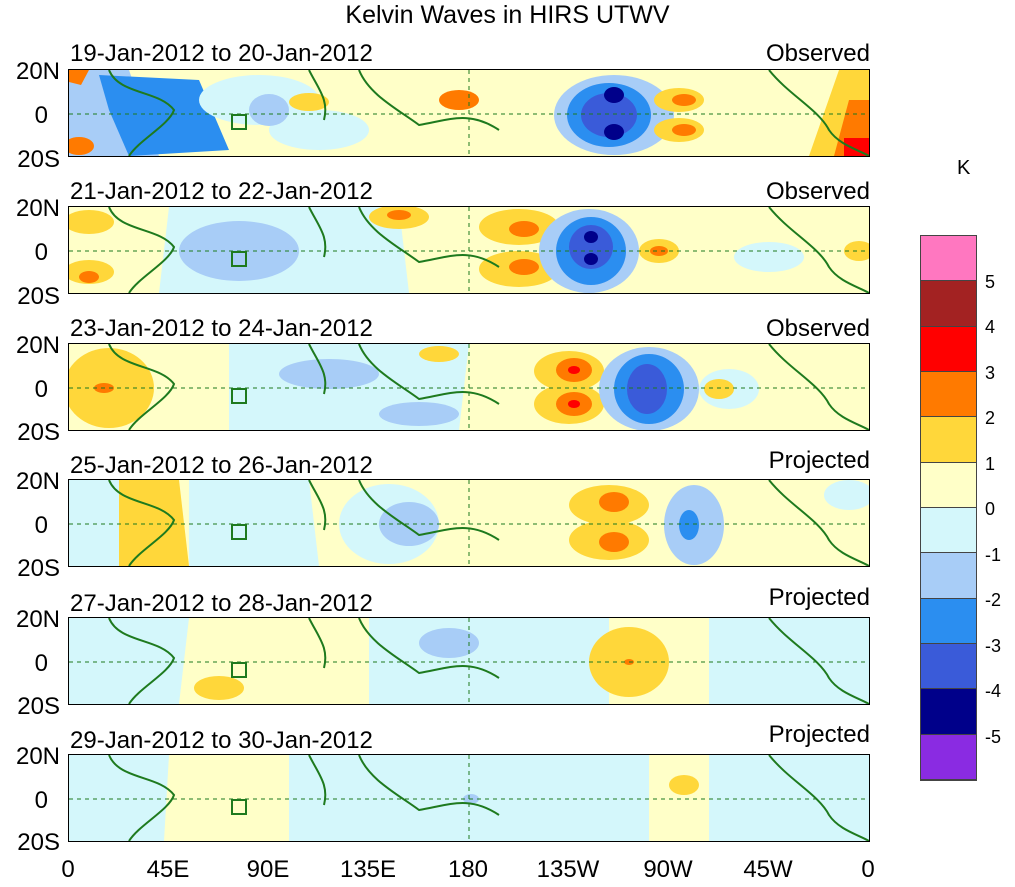  Describe the element at coordinates (817, 328) in the screenshot. I see `panel-3-status: Observed` at that location.